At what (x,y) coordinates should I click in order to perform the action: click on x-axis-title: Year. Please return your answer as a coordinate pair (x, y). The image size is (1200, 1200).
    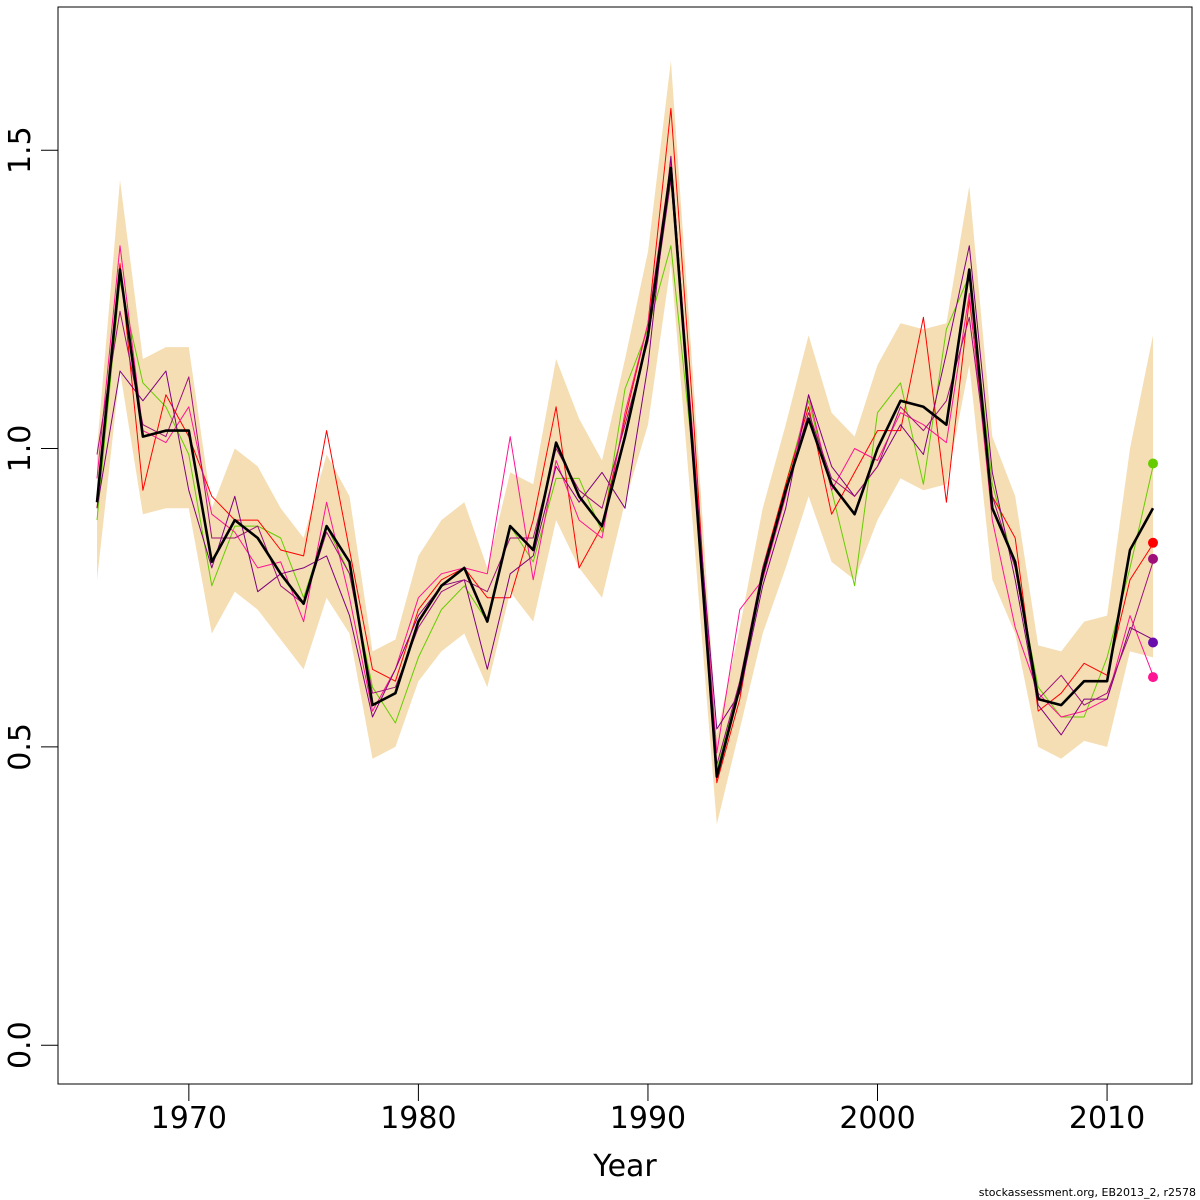
    Looking at the image, I should click on (624, 1166).